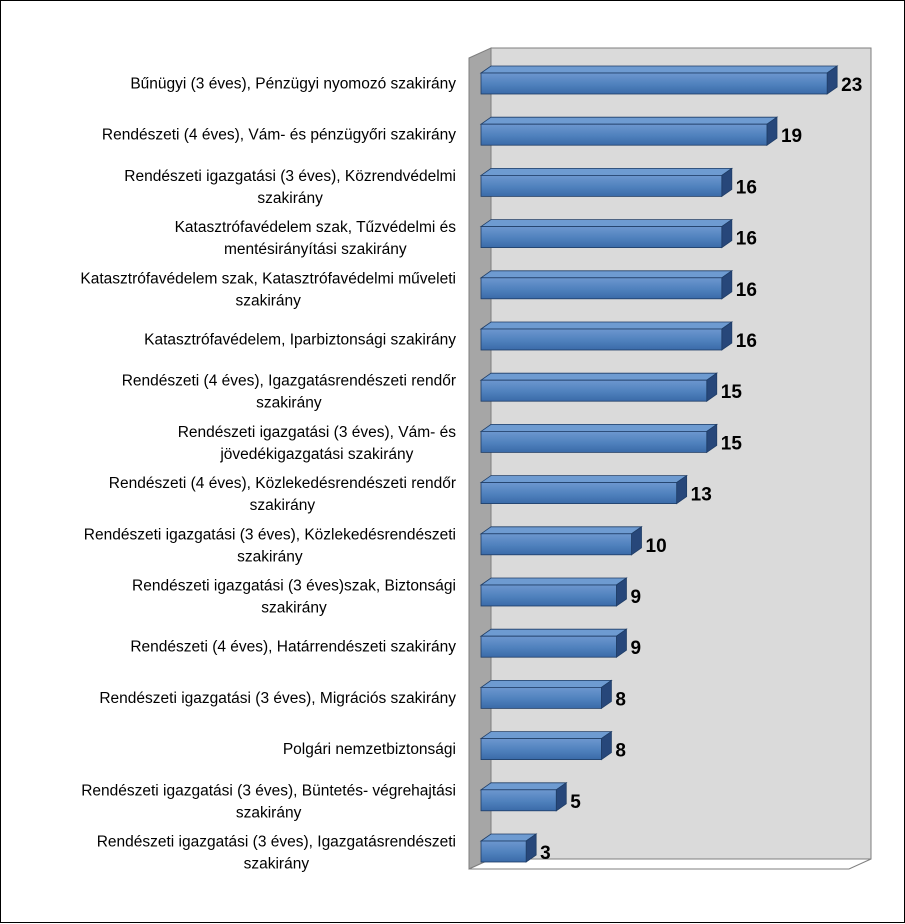 This screenshot has width=905, height=924. Describe the element at coordinates (656, 546) in the screenshot. I see `value-label: 10` at that location.